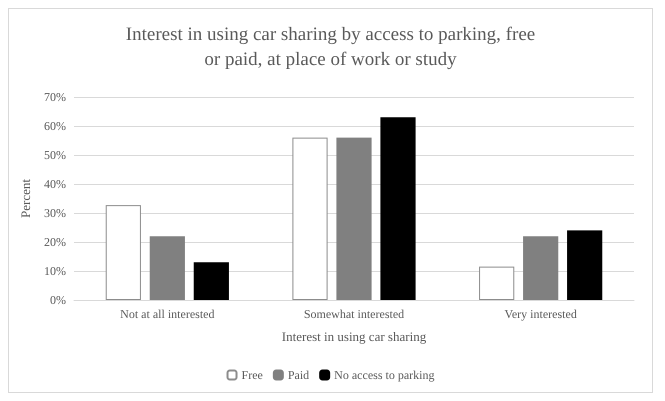  Describe the element at coordinates (354, 336) in the screenshot. I see `x-axis-title: Interest in using car sharing` at that location.